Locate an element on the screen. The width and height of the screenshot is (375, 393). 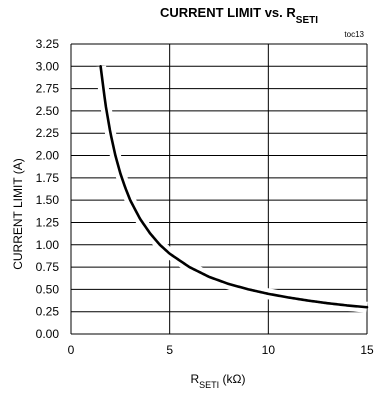
y-tick-label: 2.25 is located at coordinates (48, 133).